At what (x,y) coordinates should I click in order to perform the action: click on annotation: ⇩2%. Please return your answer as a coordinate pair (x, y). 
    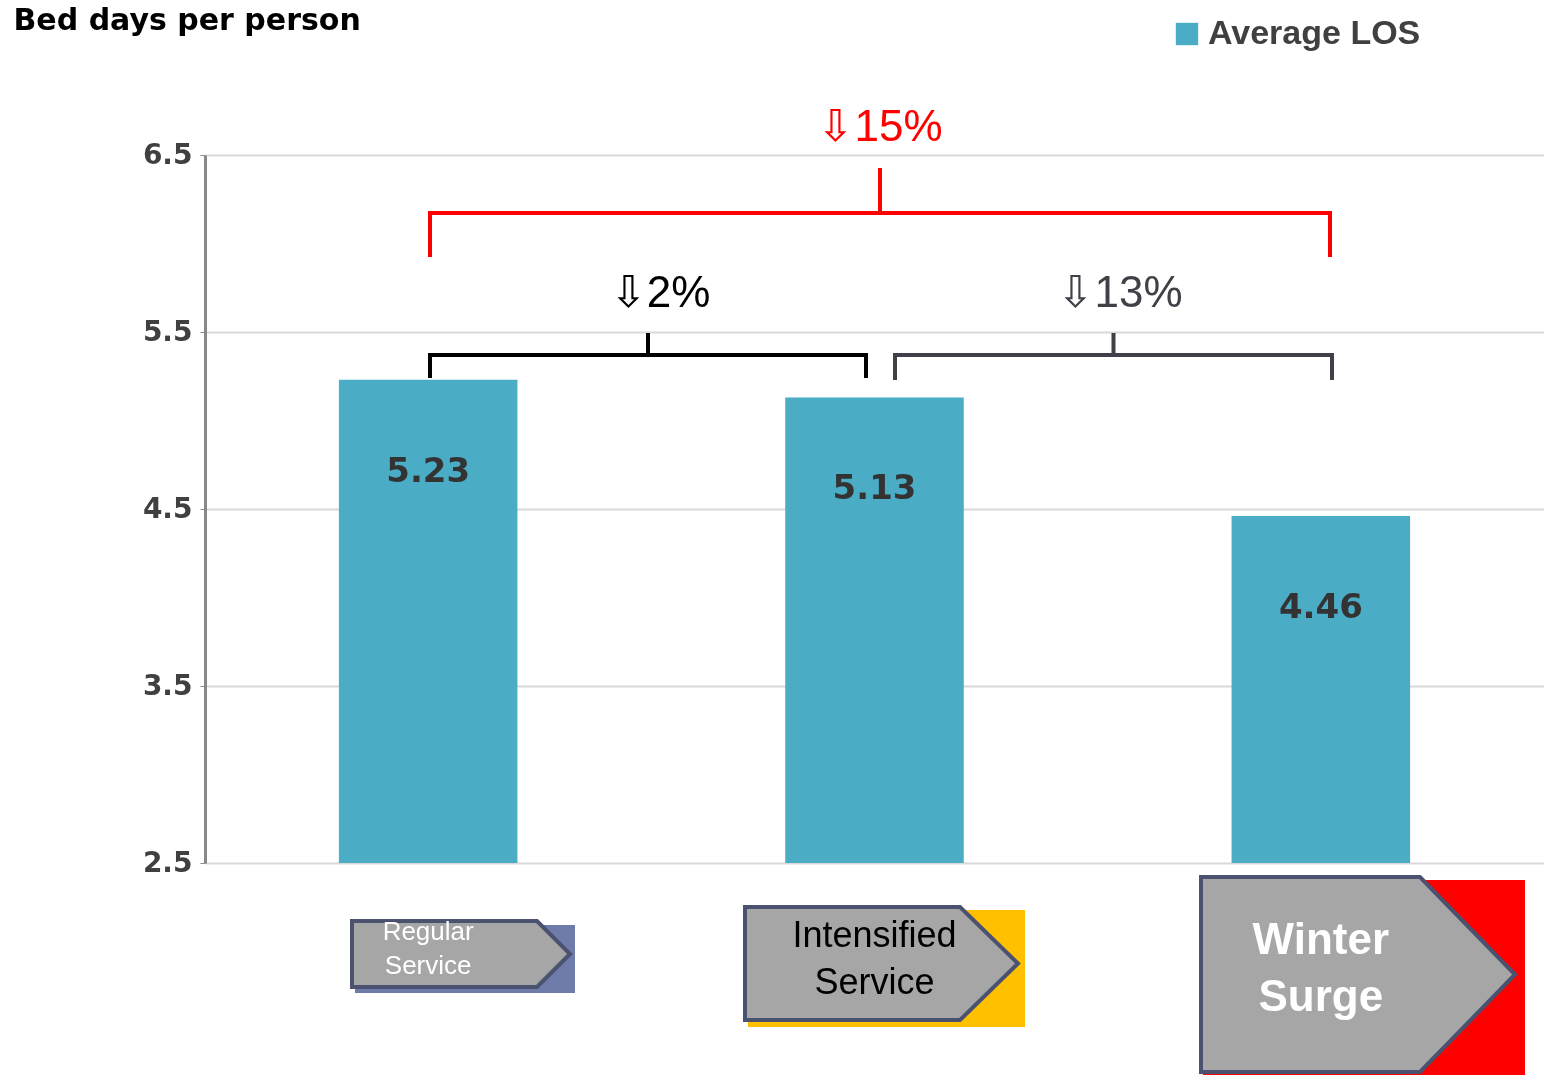
    Looking at the image, I should click on (660, 291).